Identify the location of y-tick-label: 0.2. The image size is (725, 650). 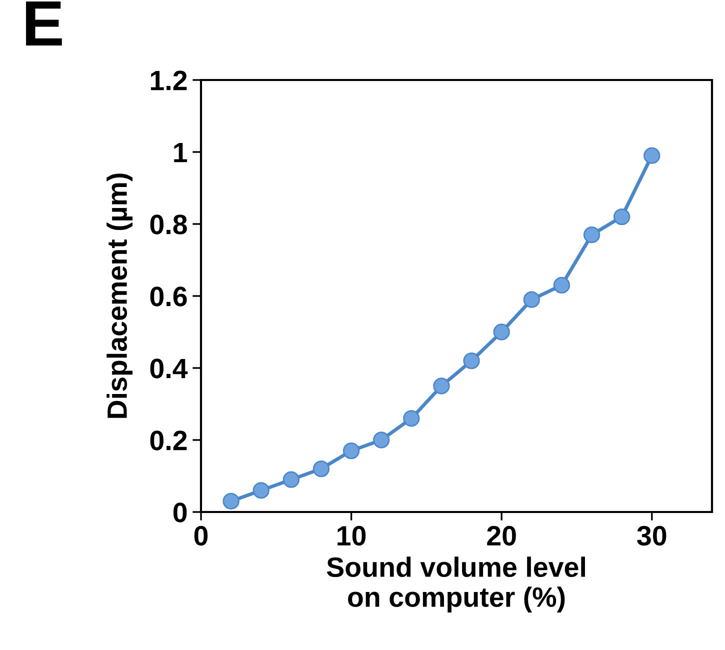
(168, 440).